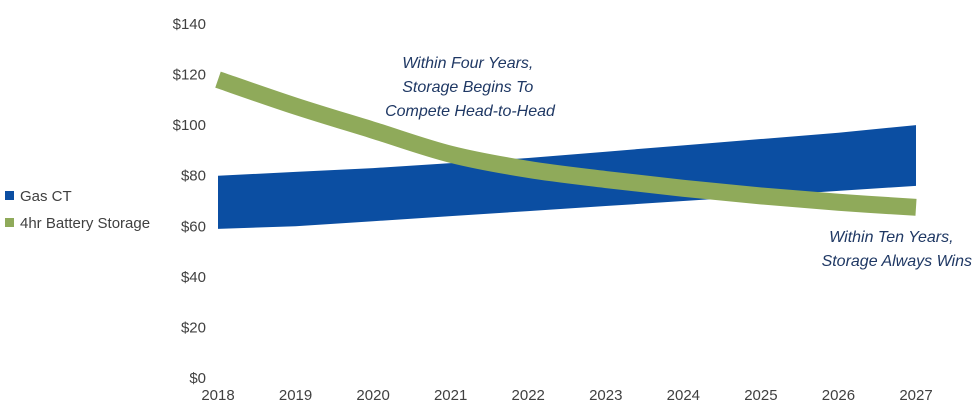  I want to click on annotation-four-years-line-2: Storage Begins To, so click(467, 87).